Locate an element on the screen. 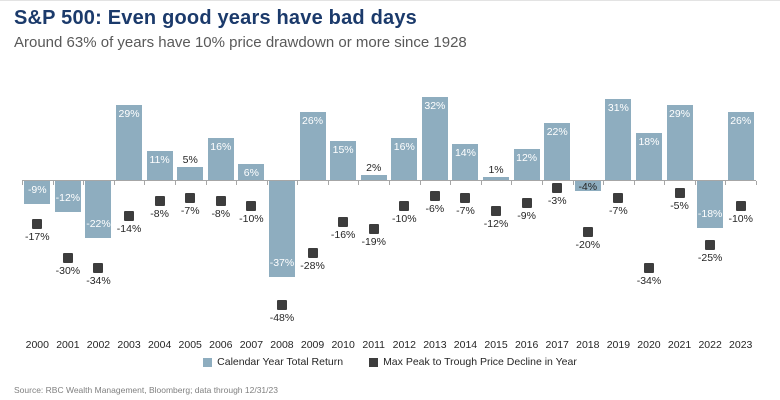  bar-label-2005: 5% is located at coordinates (190, 160).